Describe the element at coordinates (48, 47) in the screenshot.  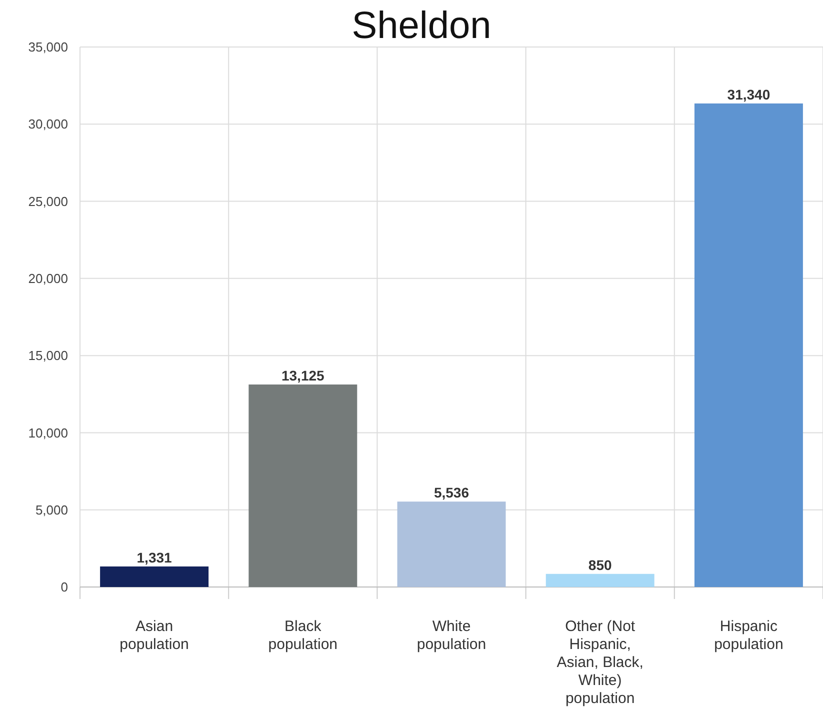
I see `y-tick-label: 35,000` at that location.